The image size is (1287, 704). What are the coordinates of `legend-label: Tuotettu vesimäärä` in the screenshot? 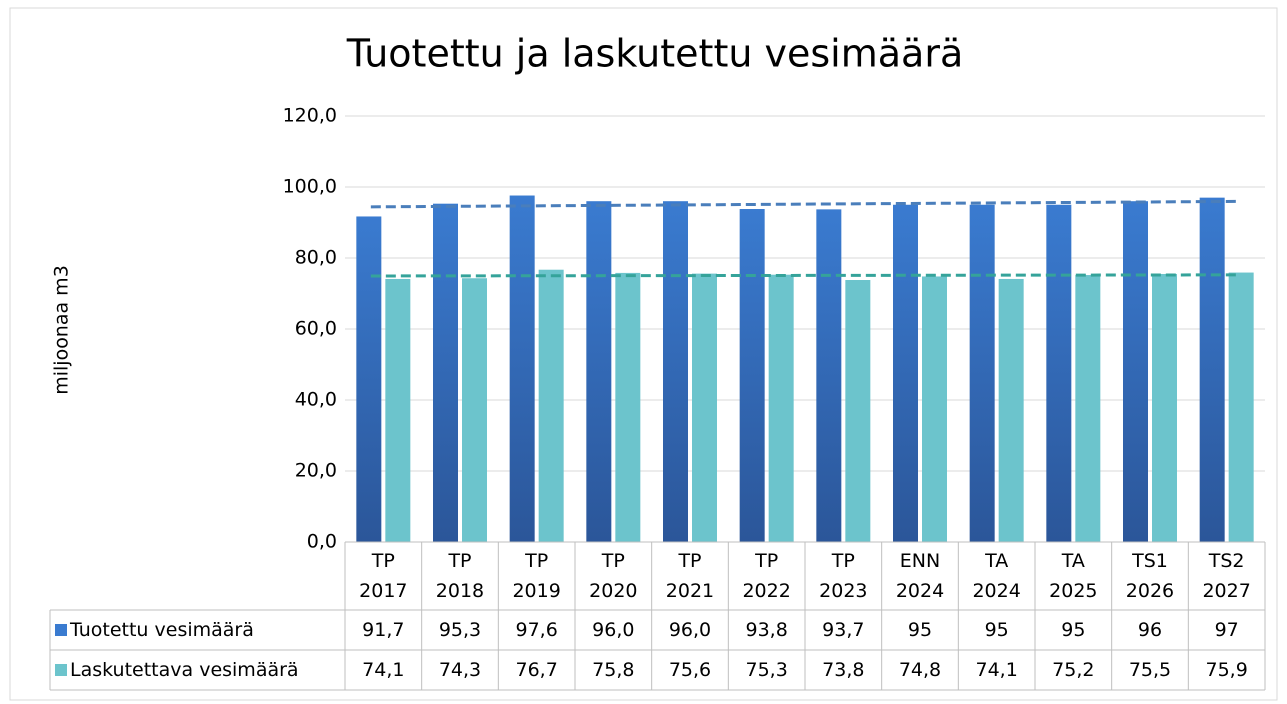 It's located at (206, 630).